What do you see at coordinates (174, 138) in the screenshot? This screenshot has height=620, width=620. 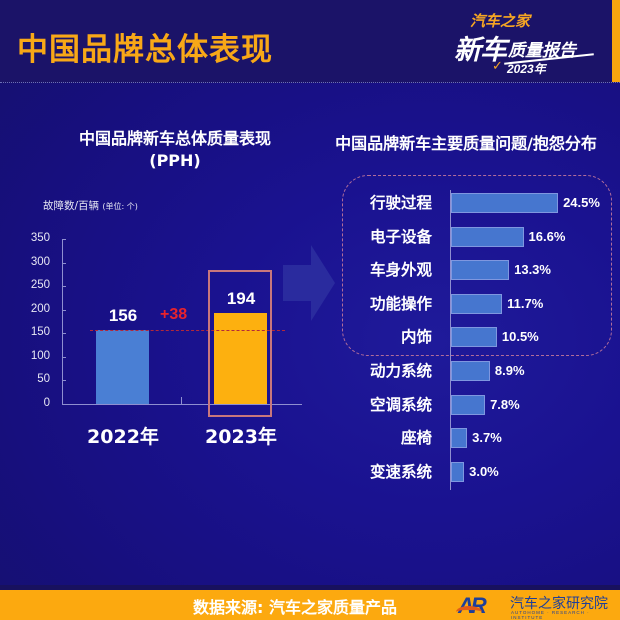 I see `left-chart-title-line1: 中国品牌新车总体质量表现` at bounding box center [174, 138].